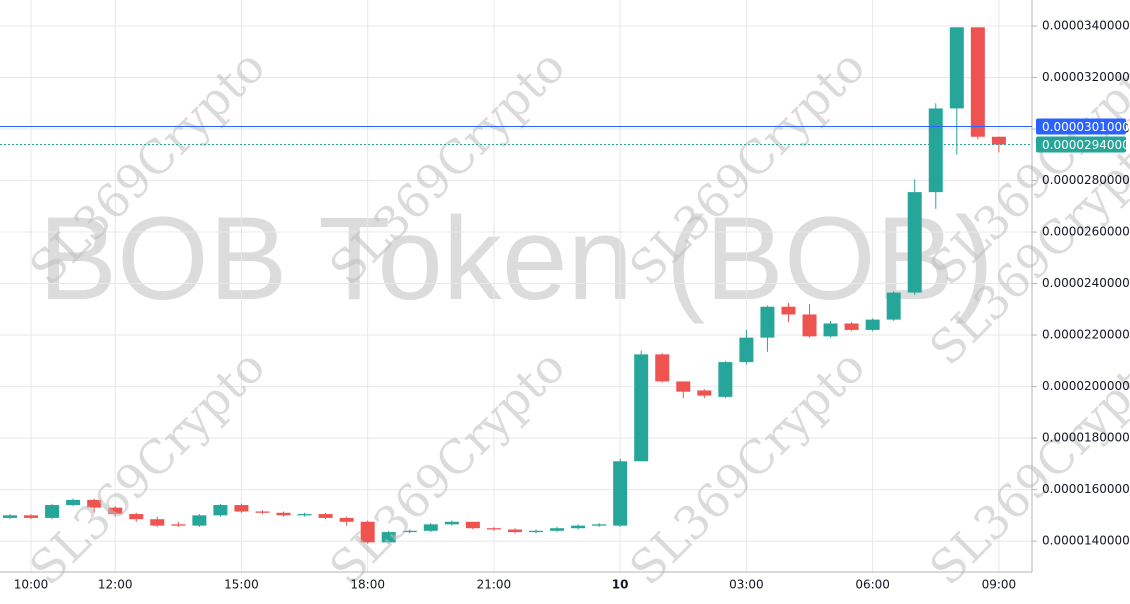 The image size is (1130, 604). I want to click on x-tick-label: 03:00, so click(746, 585).